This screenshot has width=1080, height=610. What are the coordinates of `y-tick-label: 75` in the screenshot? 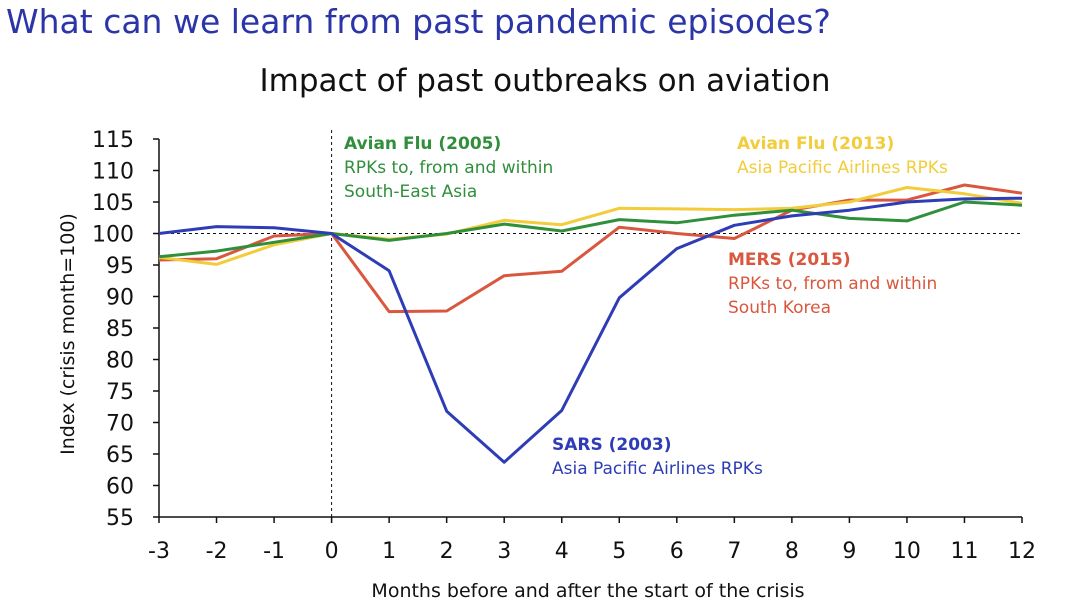 It's located at (120, 392).